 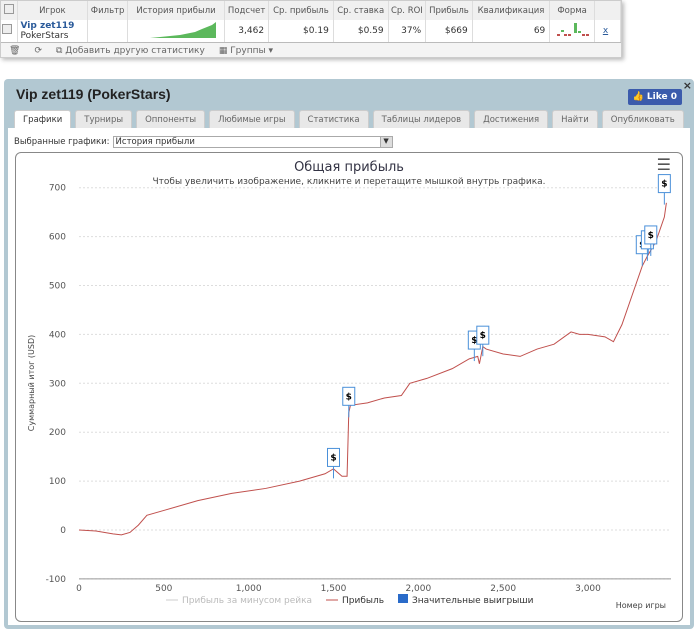 What do you see at coordinates (56, 580) in the screenshot?
I see `y-tick-label: -100` at bounding box center [56, 580].